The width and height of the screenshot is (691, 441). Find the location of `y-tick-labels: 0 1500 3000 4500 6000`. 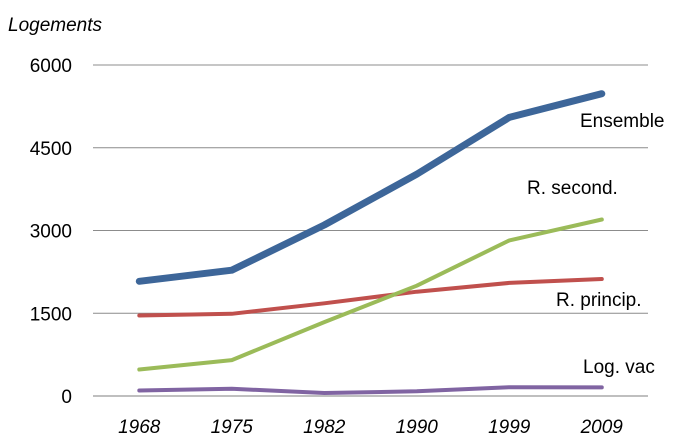

y-tick-labels: 0 1500 3000 4500 6000 is located at coordinates (51, 232).